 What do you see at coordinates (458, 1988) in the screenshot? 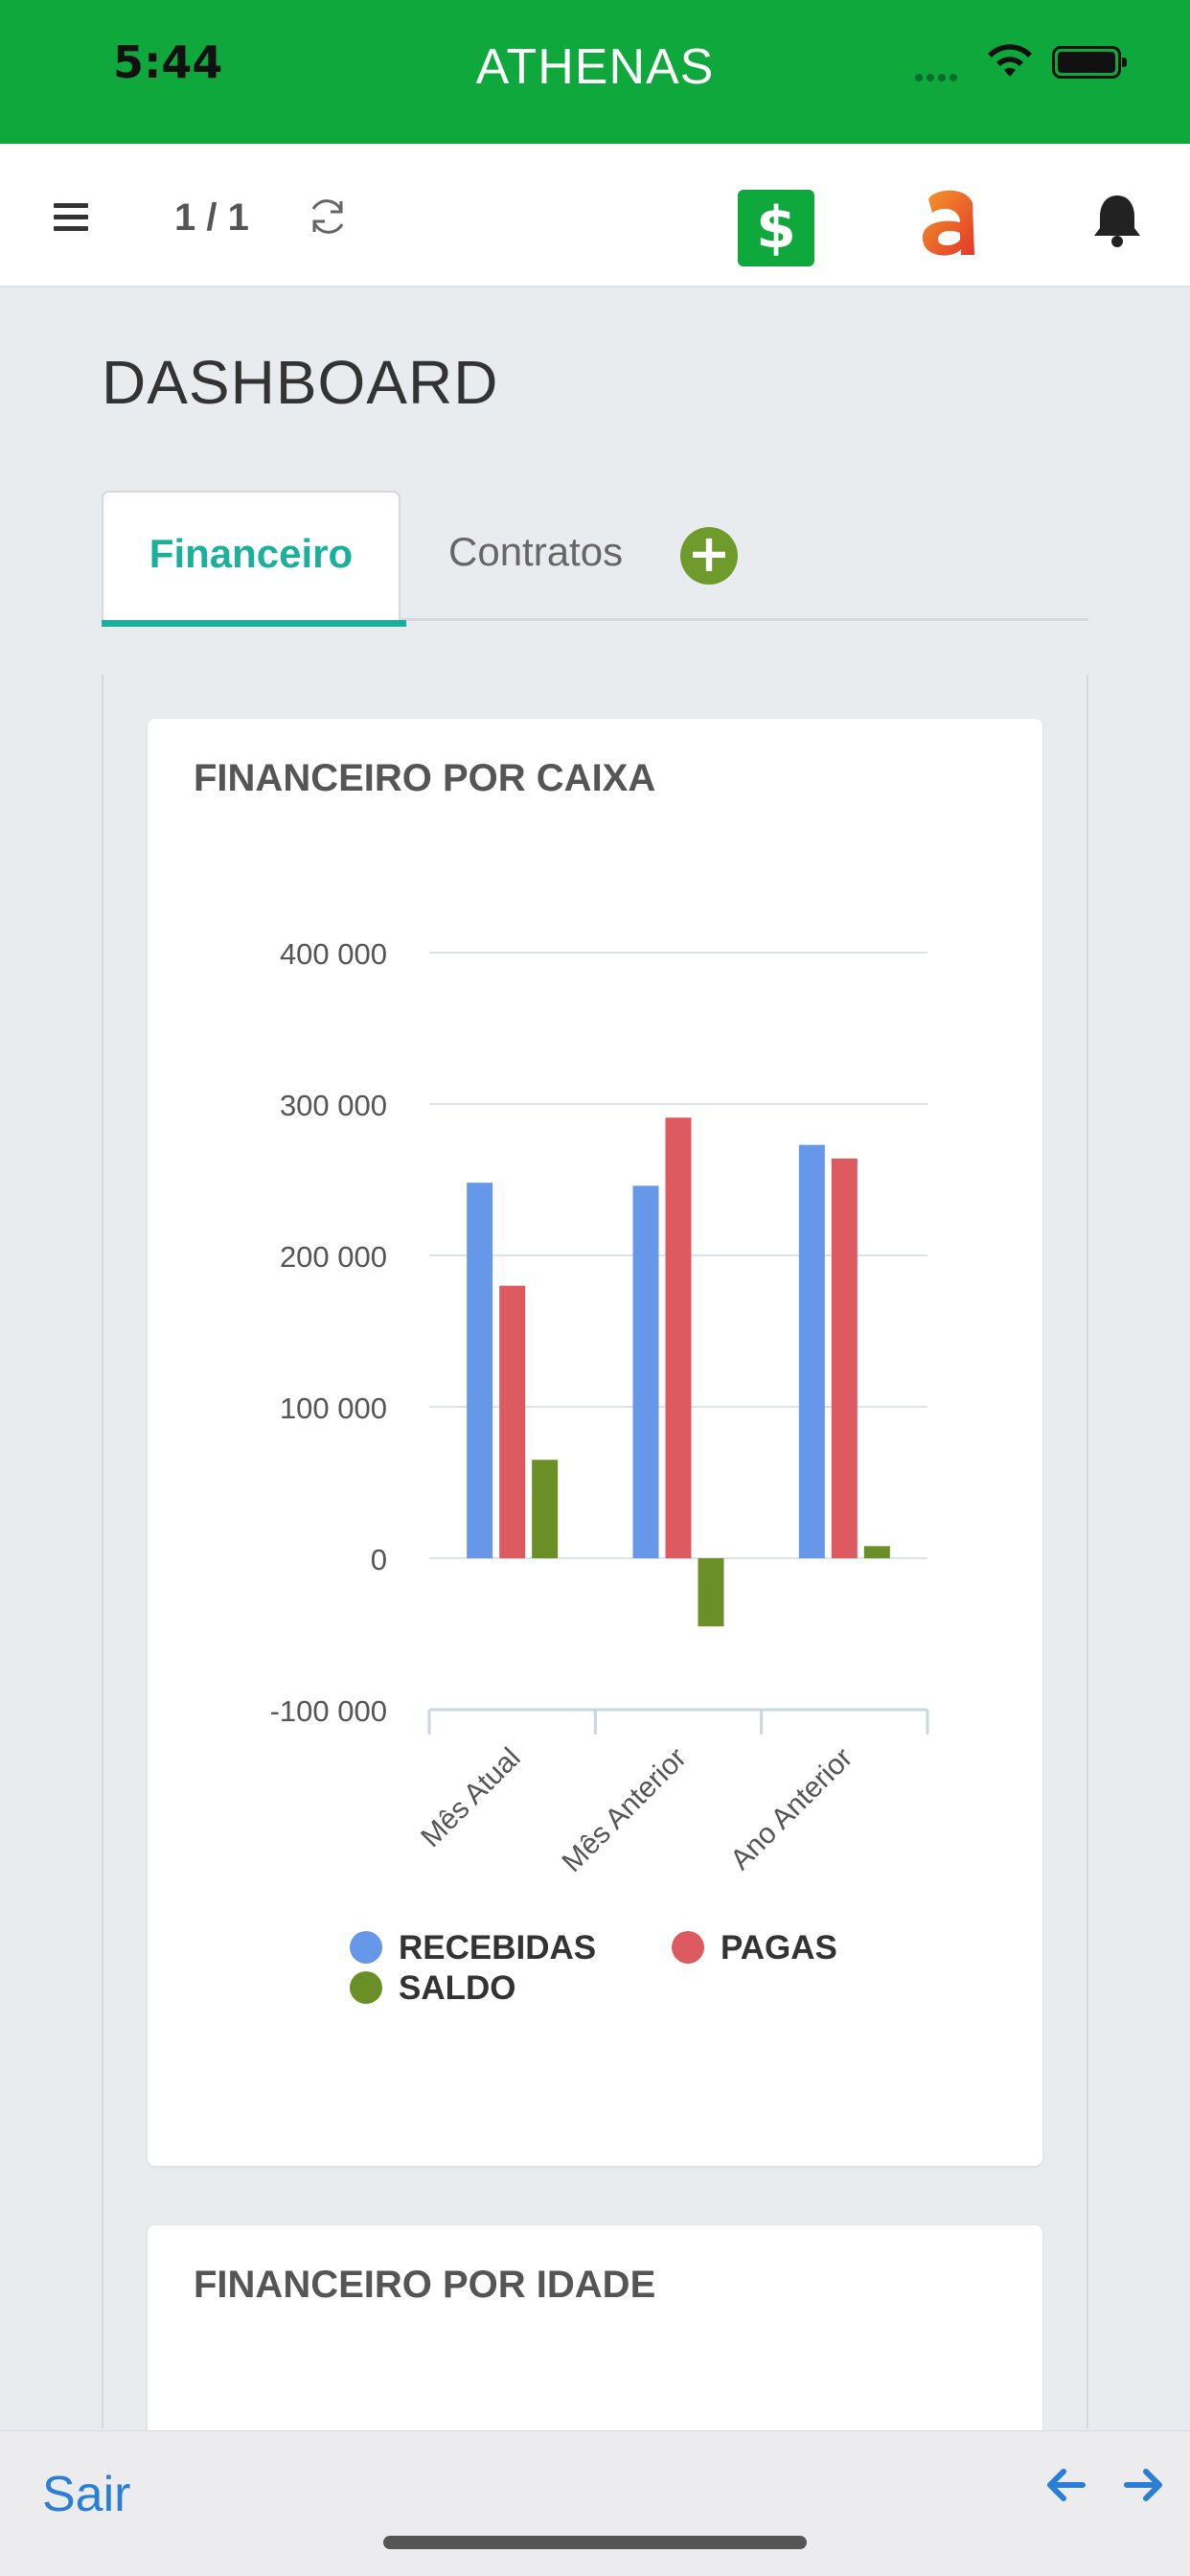
I see `legend-label: SALDO` at bounding box center [458, 1988].